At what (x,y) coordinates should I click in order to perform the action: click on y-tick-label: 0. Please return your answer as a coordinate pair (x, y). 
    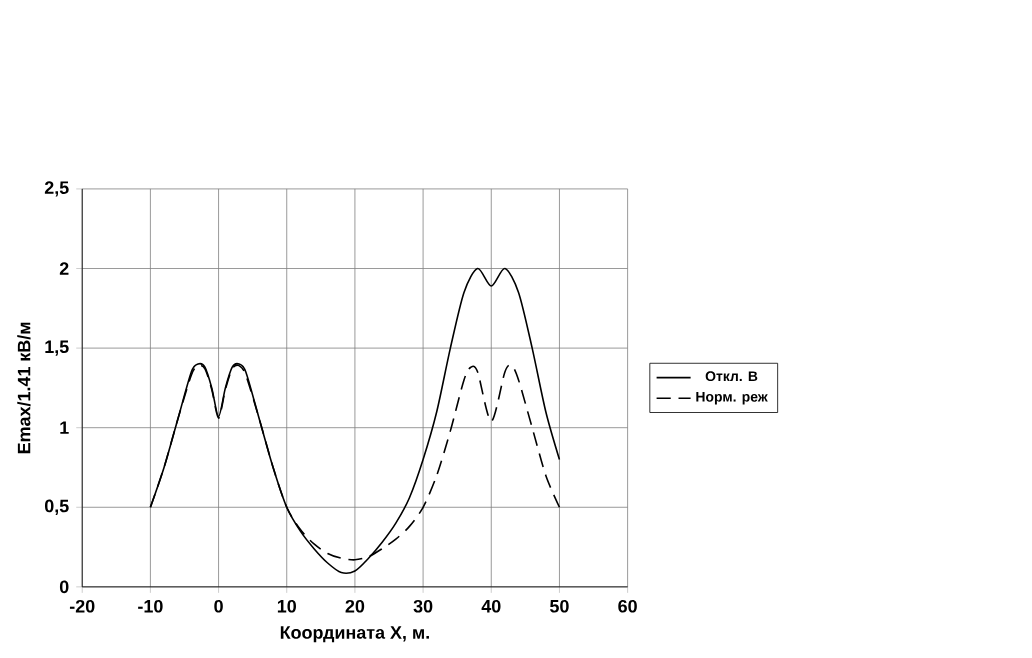
    Looking at the image, I should click on (64, 587).